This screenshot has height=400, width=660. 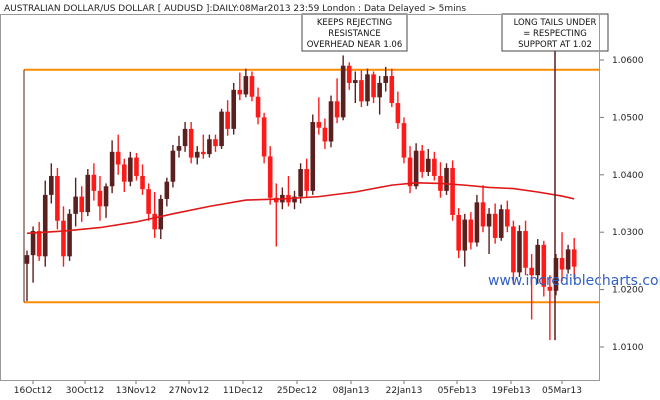 I want to click on x-tick-label: 19Feb13, so click(x=511, y=391).